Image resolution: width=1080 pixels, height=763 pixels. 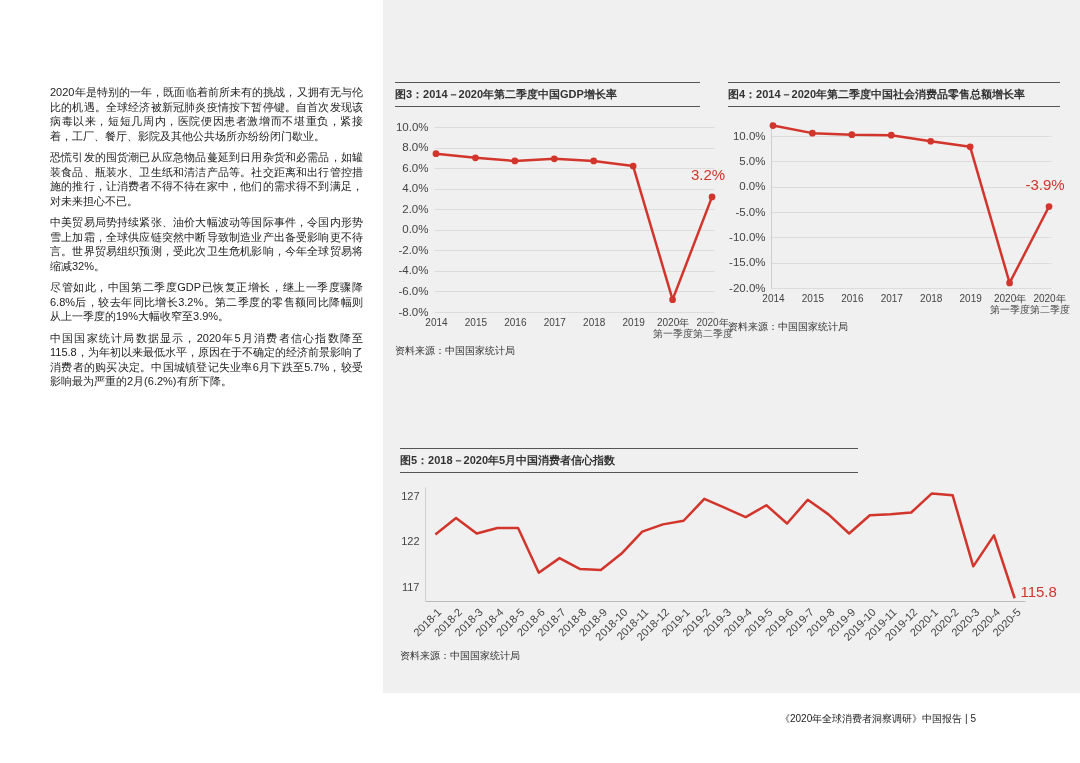 What do you see at coordinates (413, 249) in the screenshot?
I see `y-tick-label: -2.0%` at bounding box center [413, 249].